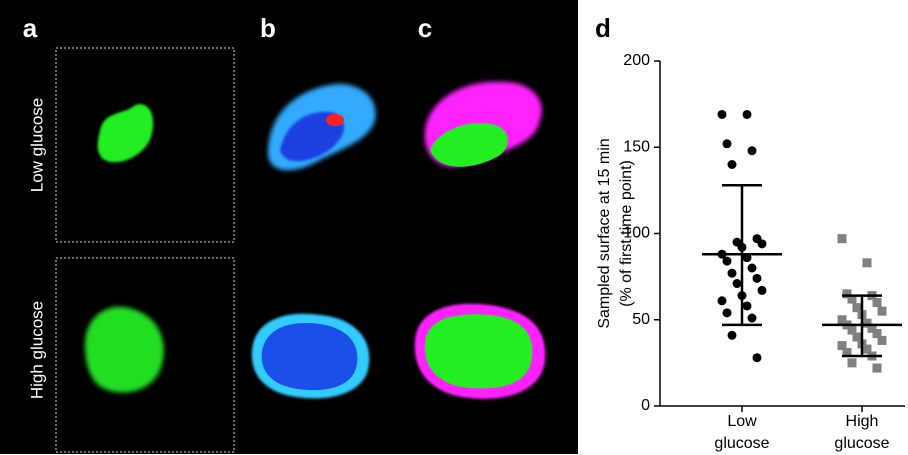 The height and width of the screenshot is (455, 908). I want to click on y-tick-label: 0, so click(645, 405).